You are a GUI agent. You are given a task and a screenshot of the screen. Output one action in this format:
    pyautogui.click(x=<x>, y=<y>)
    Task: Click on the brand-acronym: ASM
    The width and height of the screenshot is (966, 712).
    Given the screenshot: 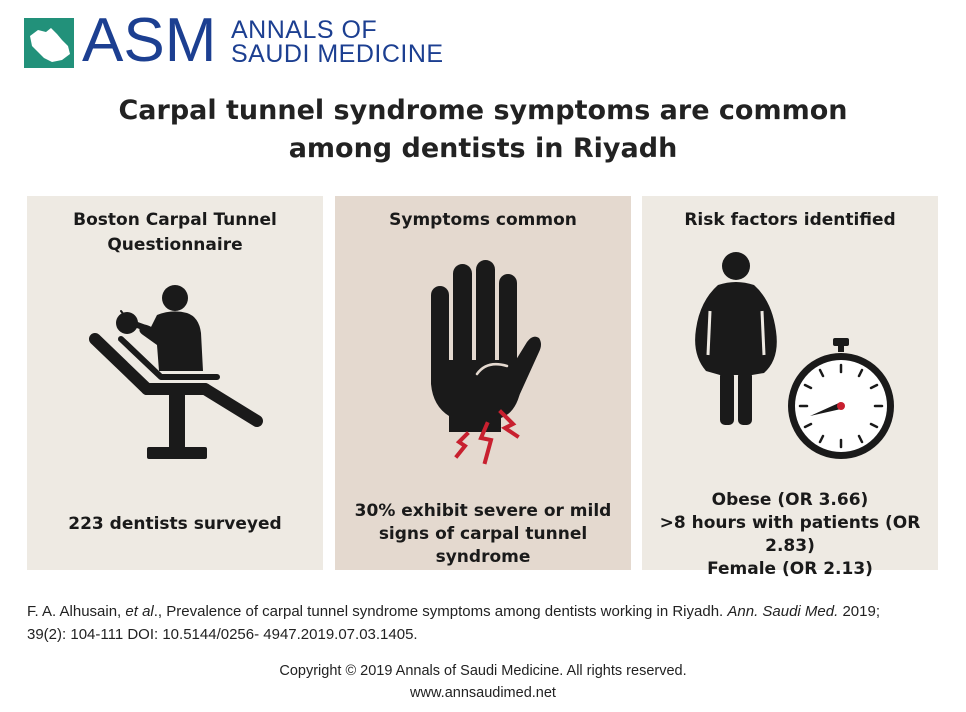 What is the action you would take?
    pyautogui.click(x=149, y=40)
    